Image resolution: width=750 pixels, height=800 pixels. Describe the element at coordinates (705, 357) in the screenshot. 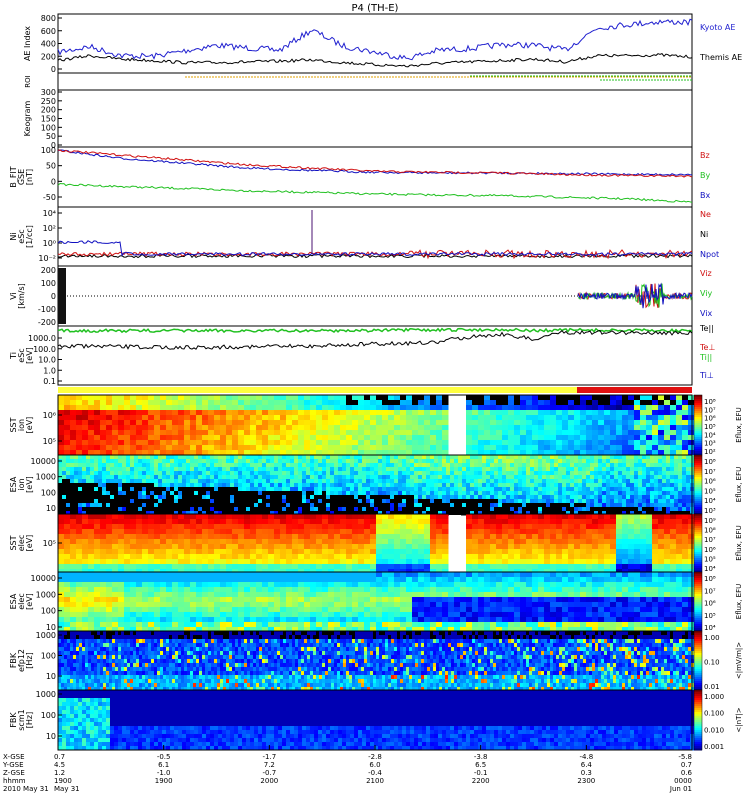

I see `legend-ti-par: Ti||` at that location.